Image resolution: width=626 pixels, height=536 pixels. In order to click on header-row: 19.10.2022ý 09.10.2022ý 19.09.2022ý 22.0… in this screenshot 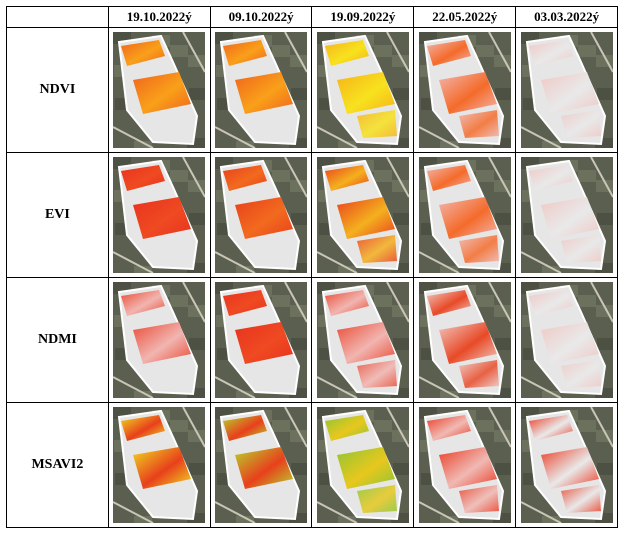, I will do `click(312, 17)`.